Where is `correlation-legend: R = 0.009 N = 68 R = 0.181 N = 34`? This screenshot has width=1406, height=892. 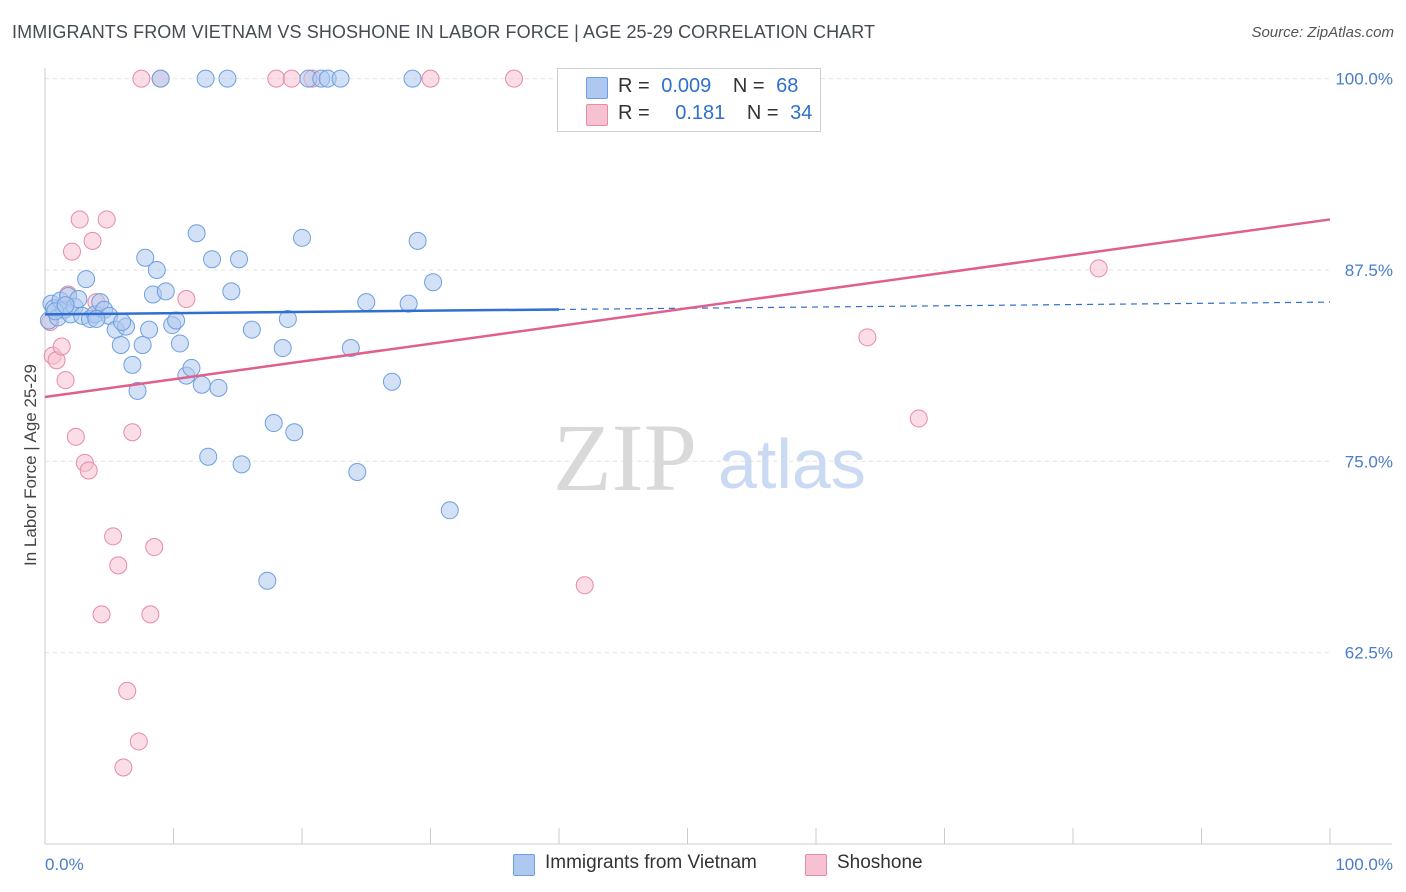
correlation-legend: R = 0.009 N = 68 R = 0.181 N = 34 is located at coordinates (689, 100).